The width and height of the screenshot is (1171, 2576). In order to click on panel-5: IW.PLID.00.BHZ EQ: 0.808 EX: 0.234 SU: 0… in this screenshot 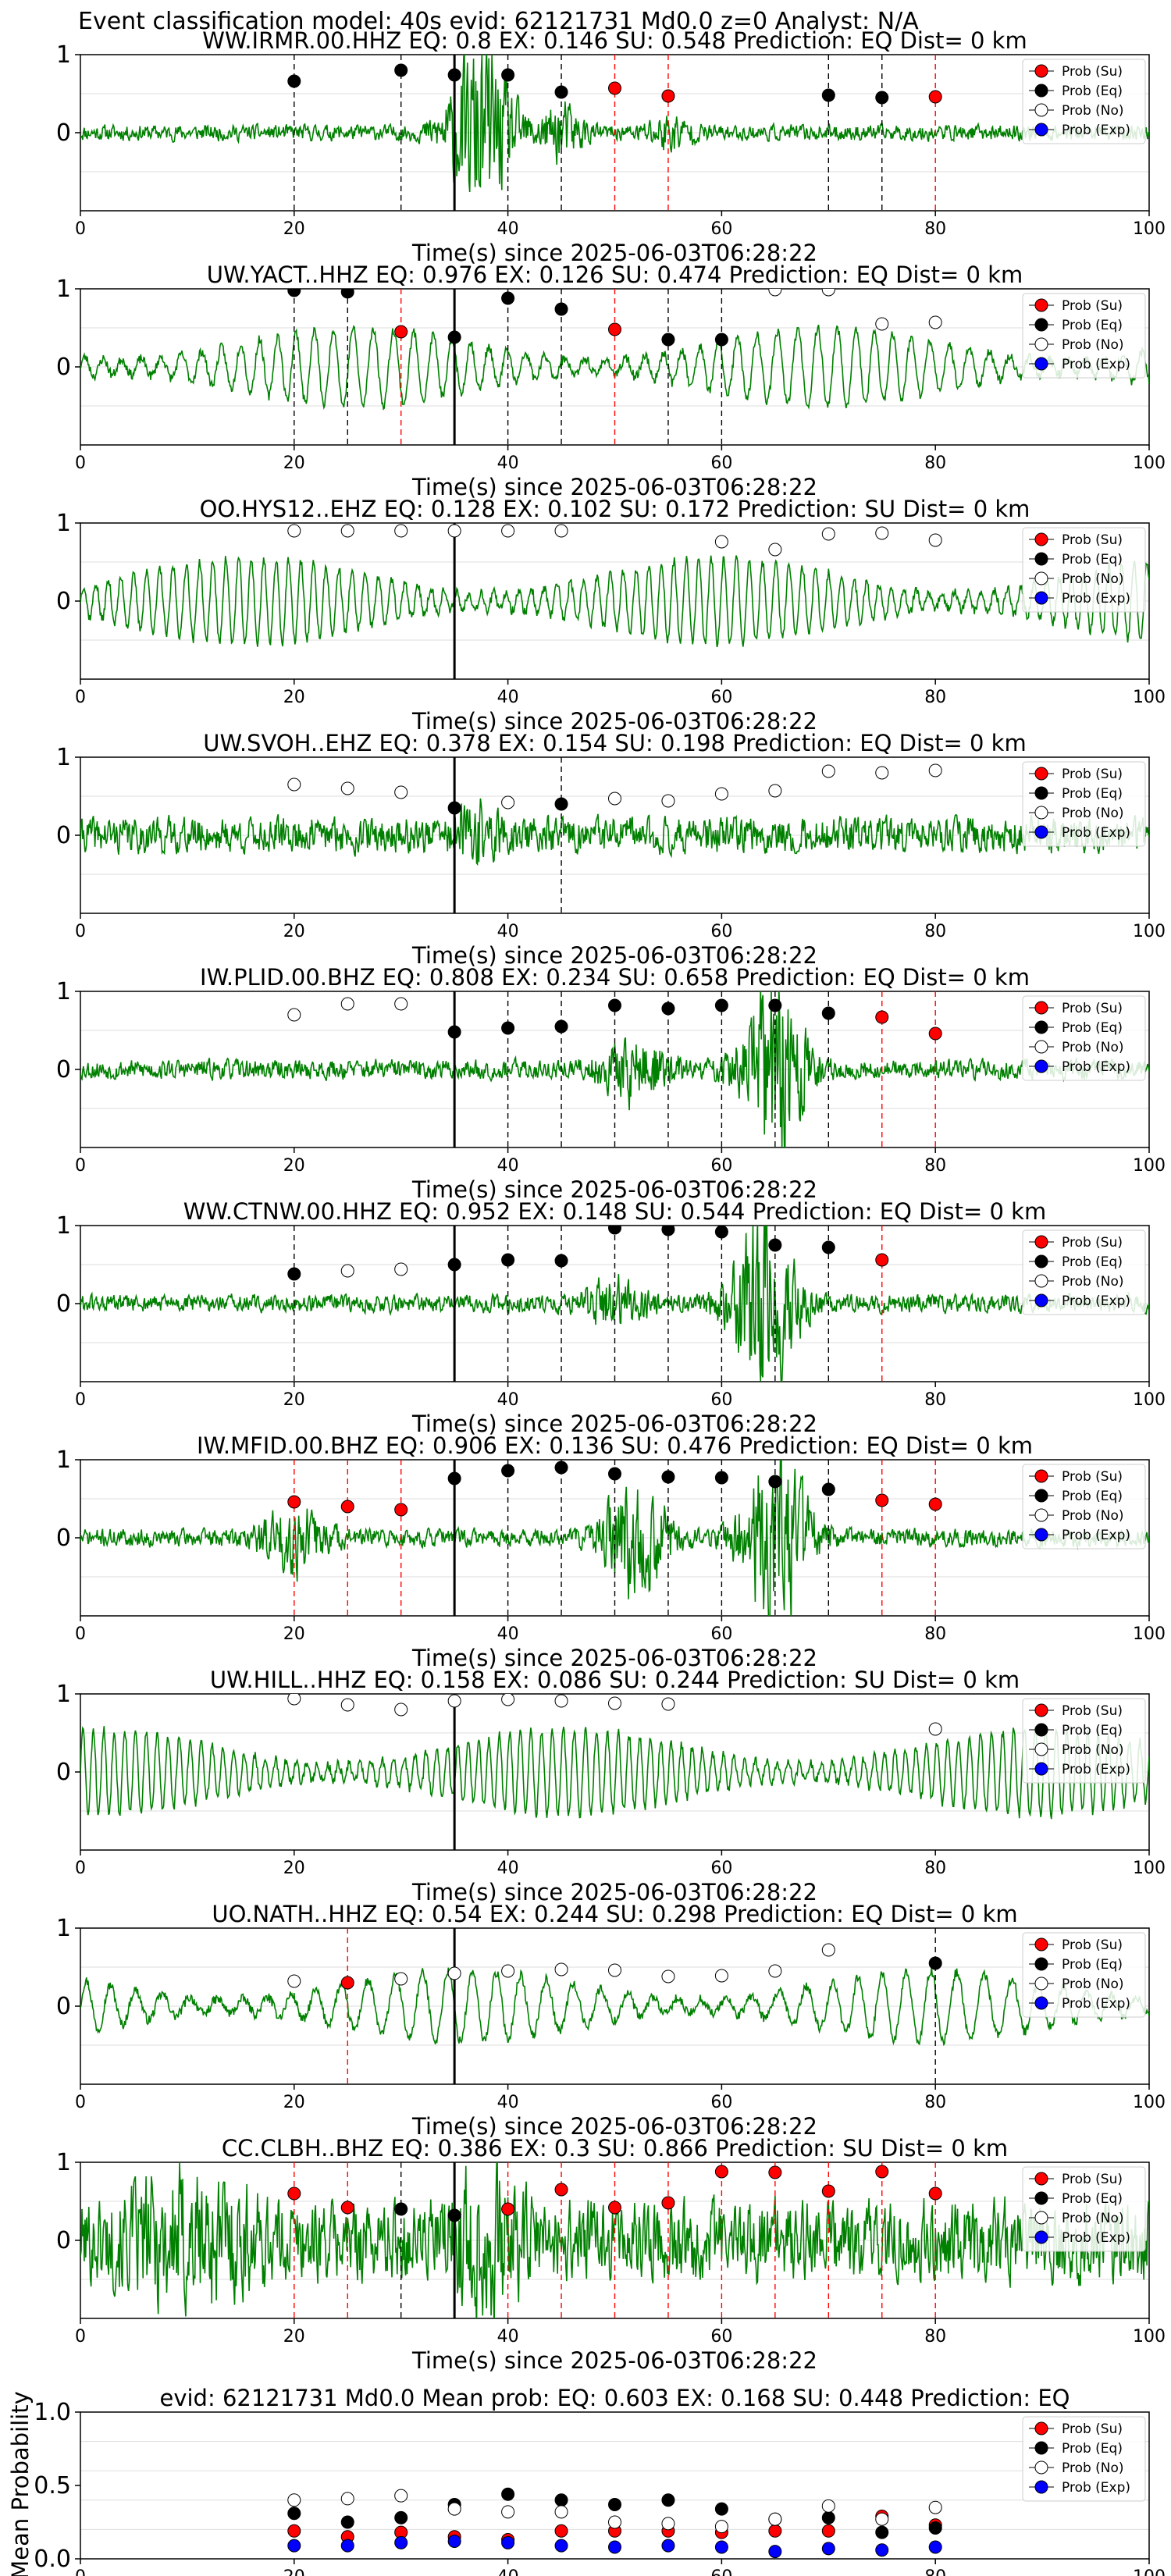, I will do `click(611, 1083)`.